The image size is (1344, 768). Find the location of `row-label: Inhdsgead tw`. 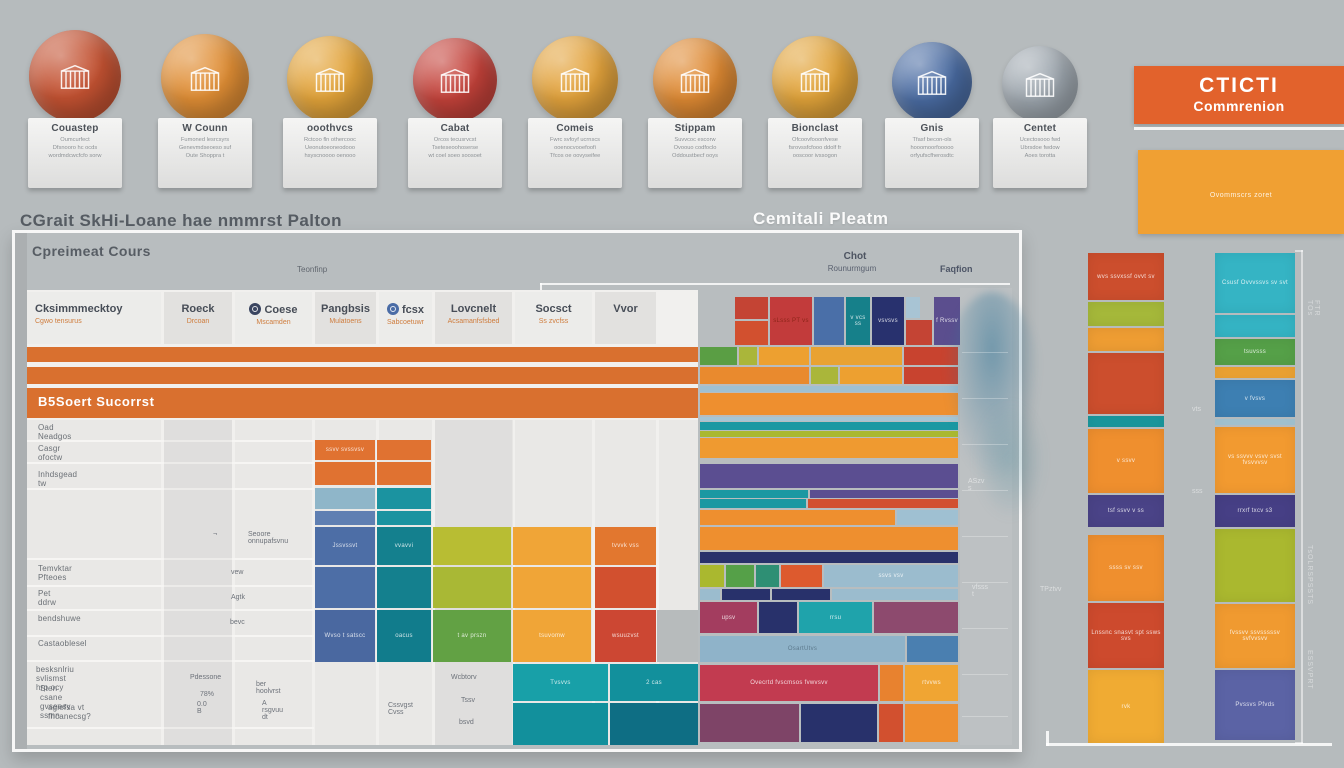

row-label: Inhdsgead tw is located at coordinates (58, 479).